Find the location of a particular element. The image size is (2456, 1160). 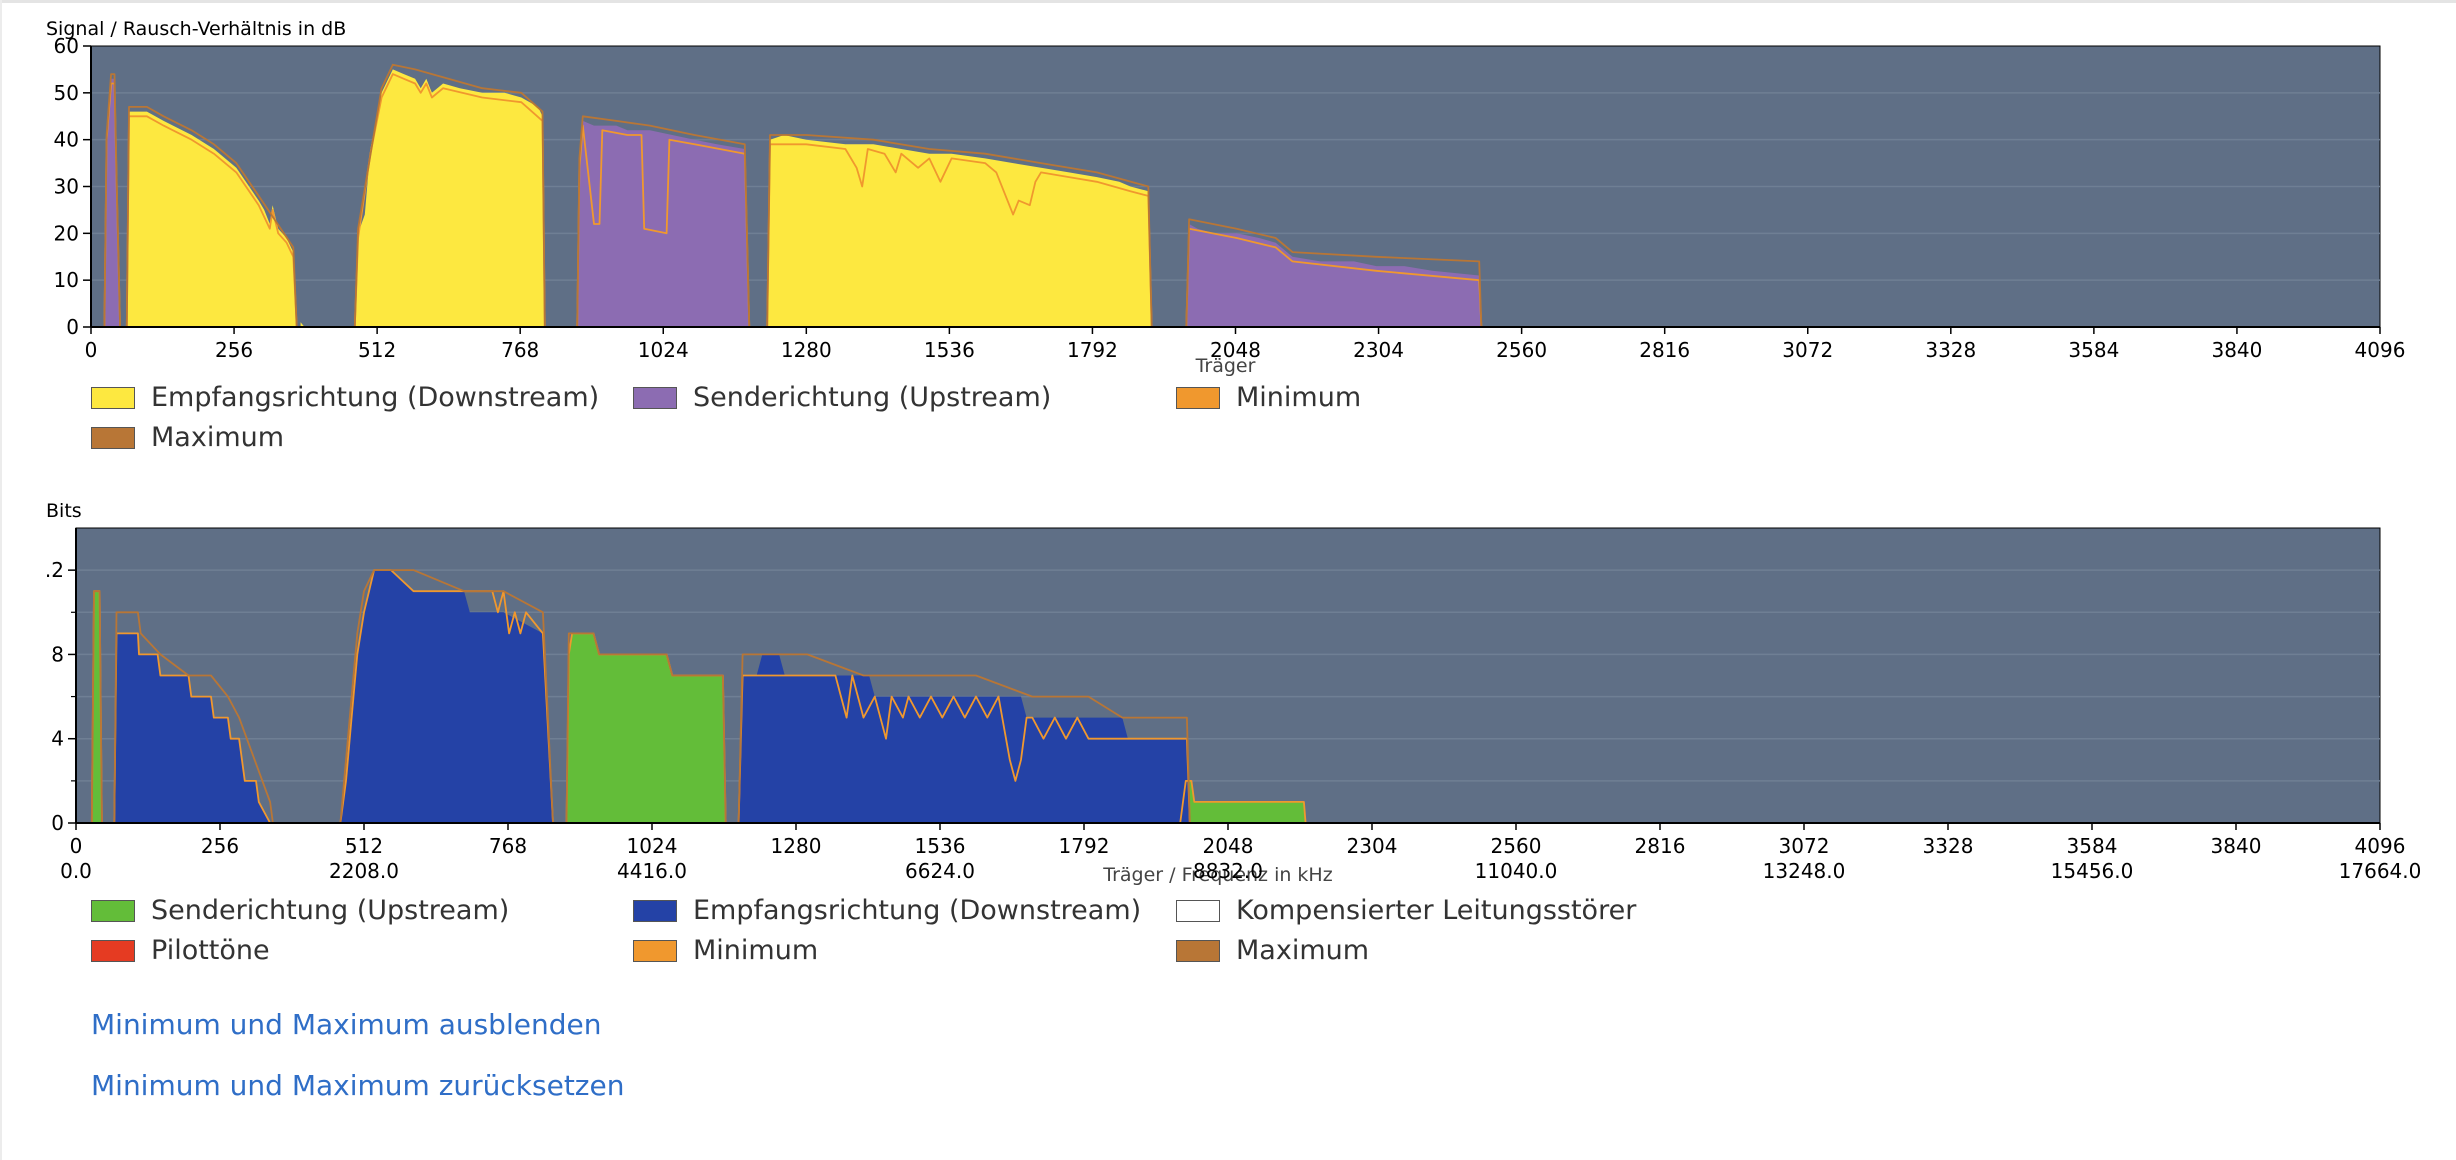

line-maximum is located at coordinates (640, 696).